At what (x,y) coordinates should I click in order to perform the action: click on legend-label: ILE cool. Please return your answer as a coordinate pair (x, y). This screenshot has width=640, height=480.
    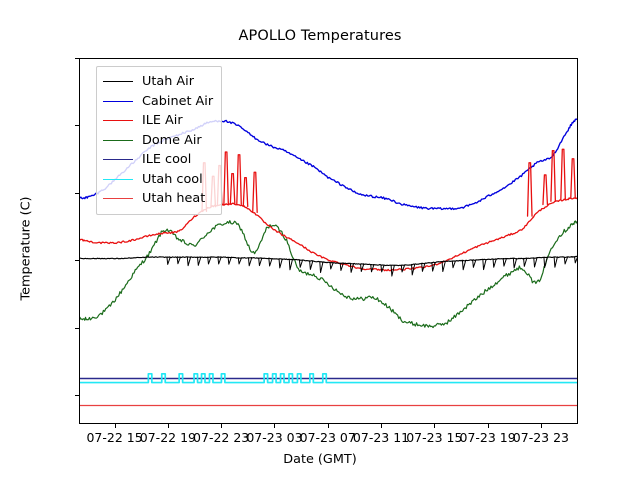
    Looking at the image, I should click on (167, 160).